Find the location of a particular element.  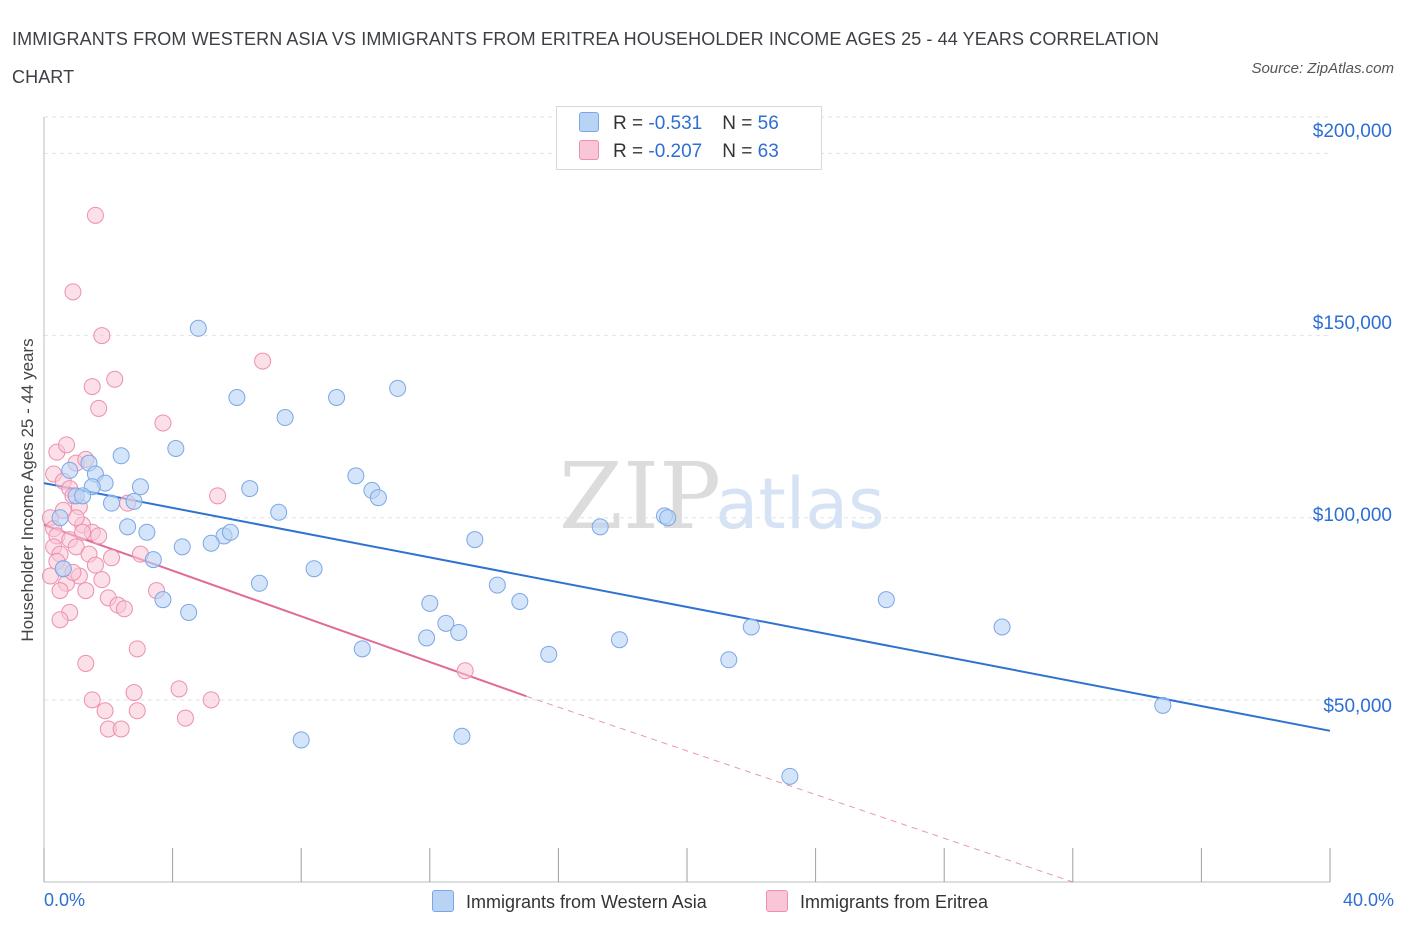

source-label: Source: ZipAtlas.com is located at coordinates (1322, 68).